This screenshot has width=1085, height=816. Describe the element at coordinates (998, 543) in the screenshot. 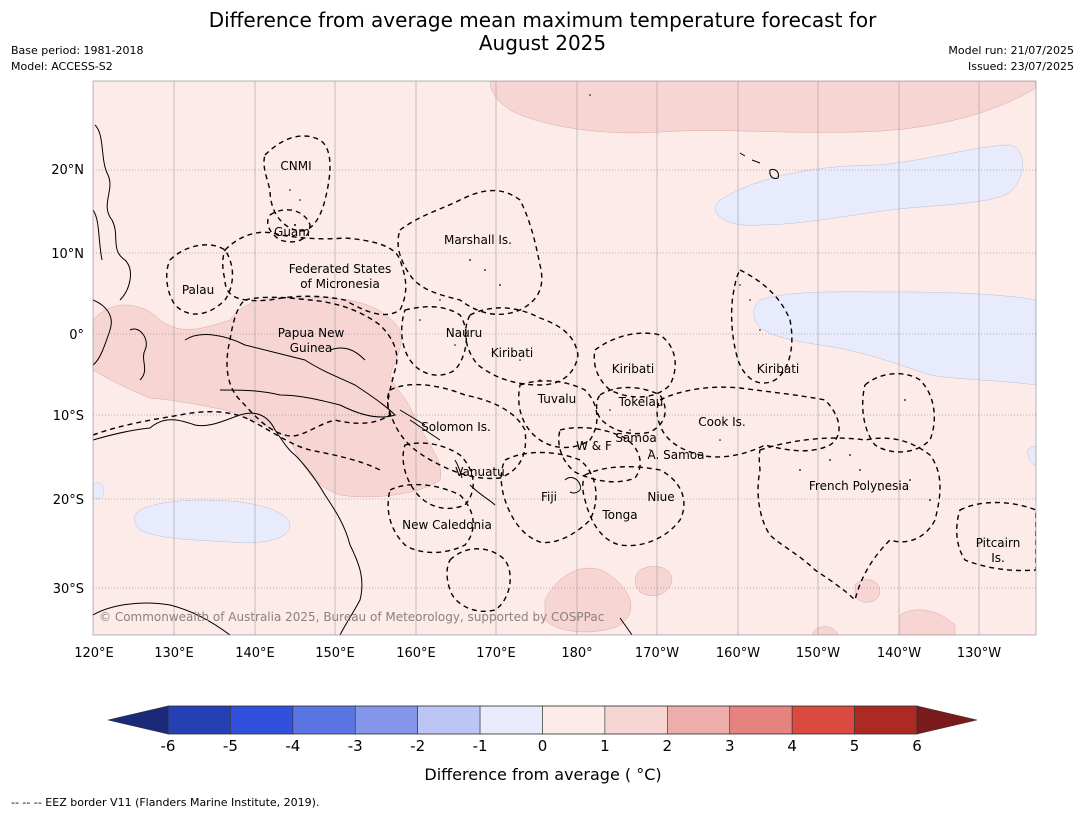

I see `label-pitcairn-line-1: Pitcairn` at that location.